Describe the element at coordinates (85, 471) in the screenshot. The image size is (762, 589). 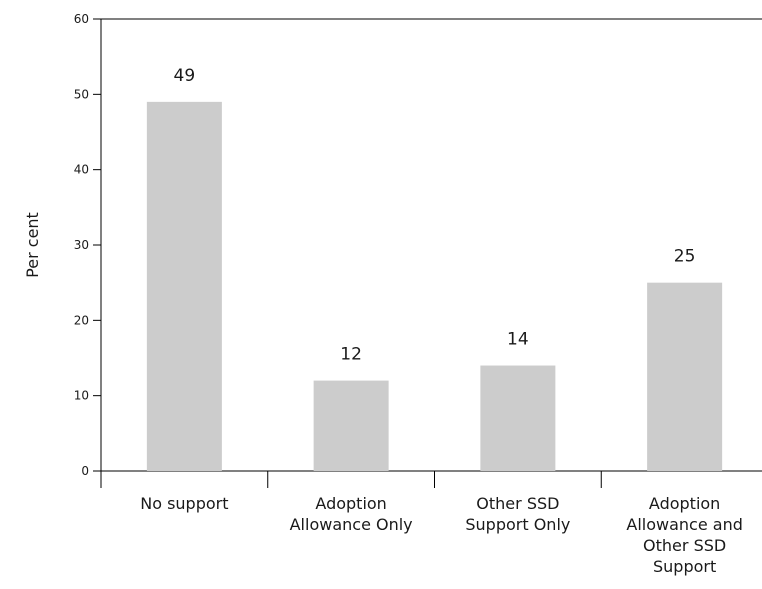
I see `y-tick-label: 0` at that location.